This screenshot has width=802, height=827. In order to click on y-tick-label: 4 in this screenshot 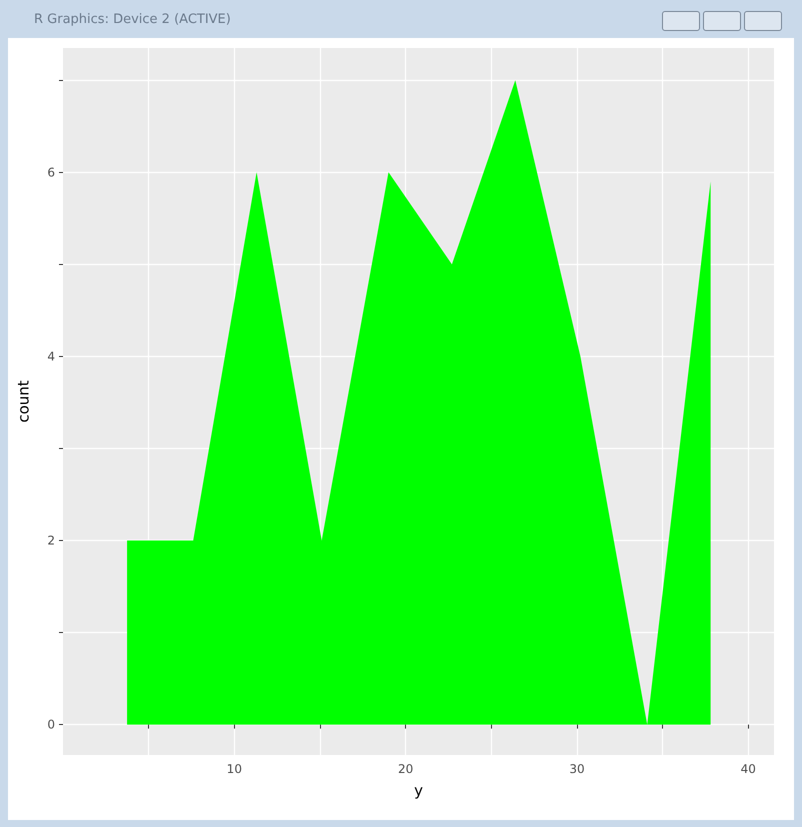, I will do `click(51, 356)`.